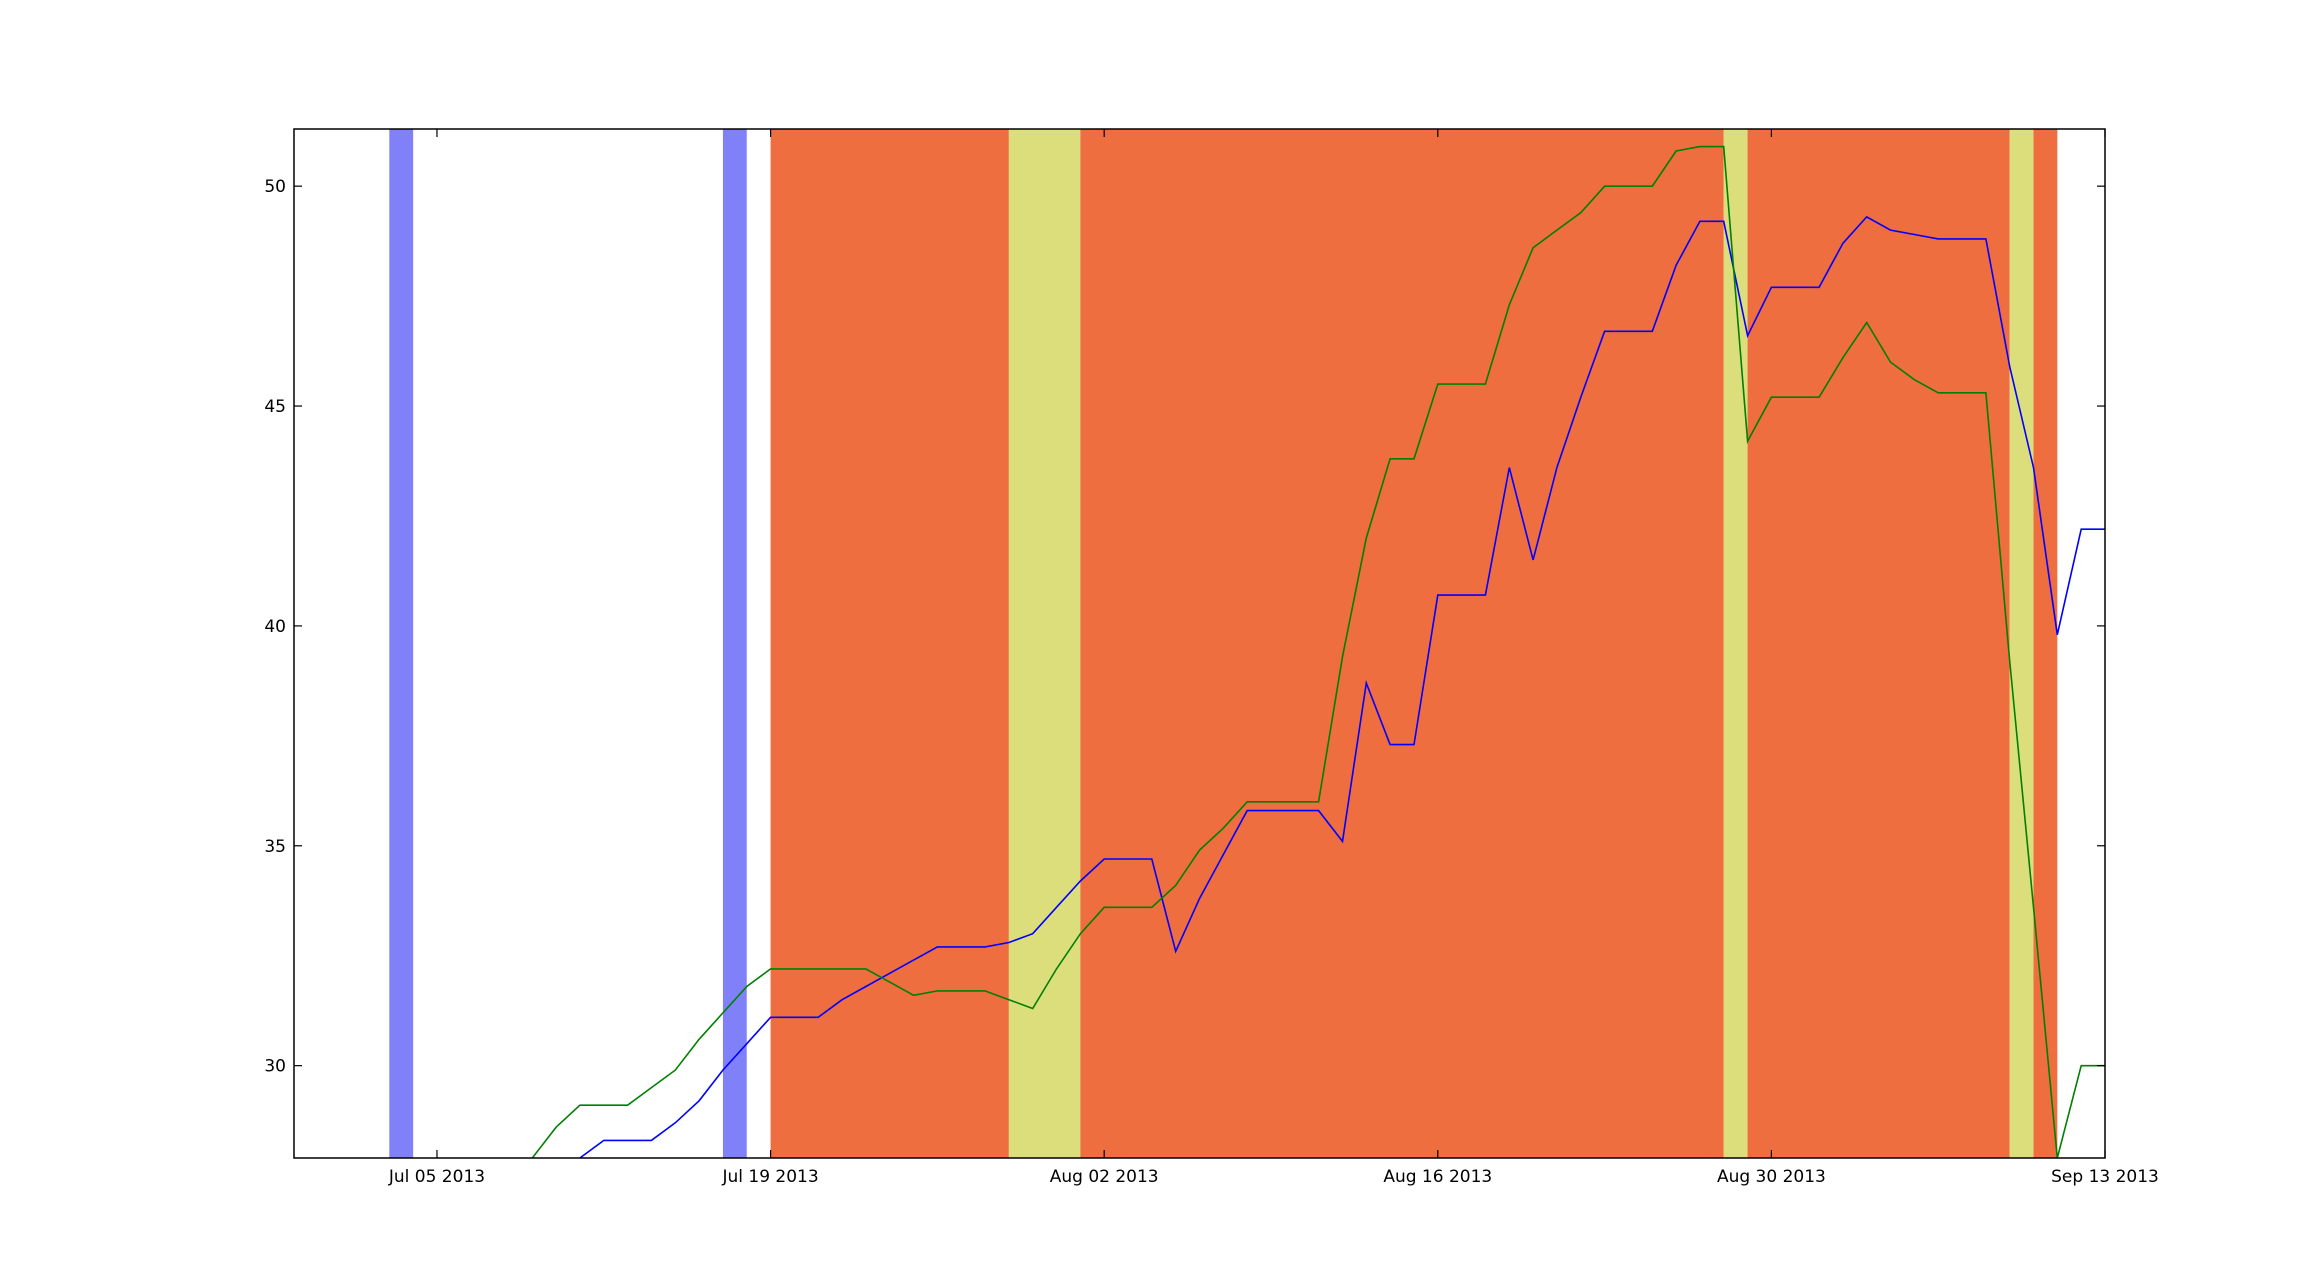 Image resolution: width=2318 pixels, height=1282 pixels. I want to click on x-tick-label-2: Aug 02 2013, so click(1104, 1177).